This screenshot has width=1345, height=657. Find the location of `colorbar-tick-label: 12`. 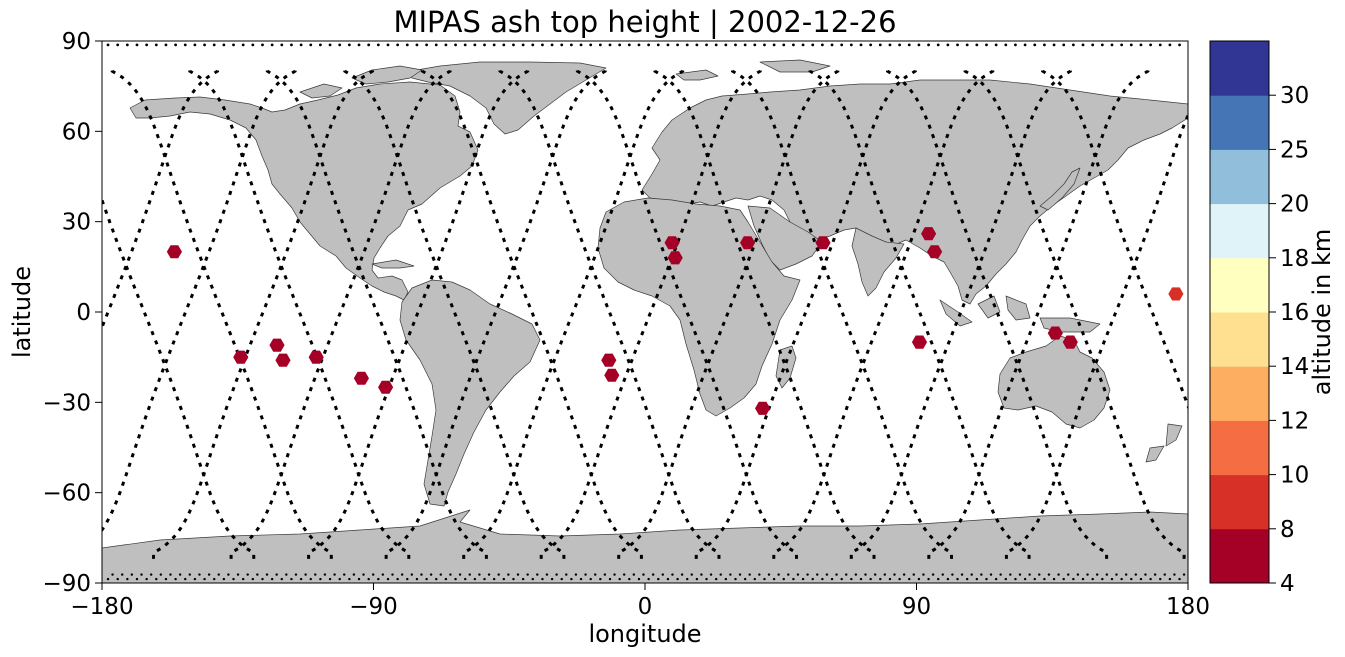

colorbar-tick-label: 12 is located at coordinates (1294, 421).